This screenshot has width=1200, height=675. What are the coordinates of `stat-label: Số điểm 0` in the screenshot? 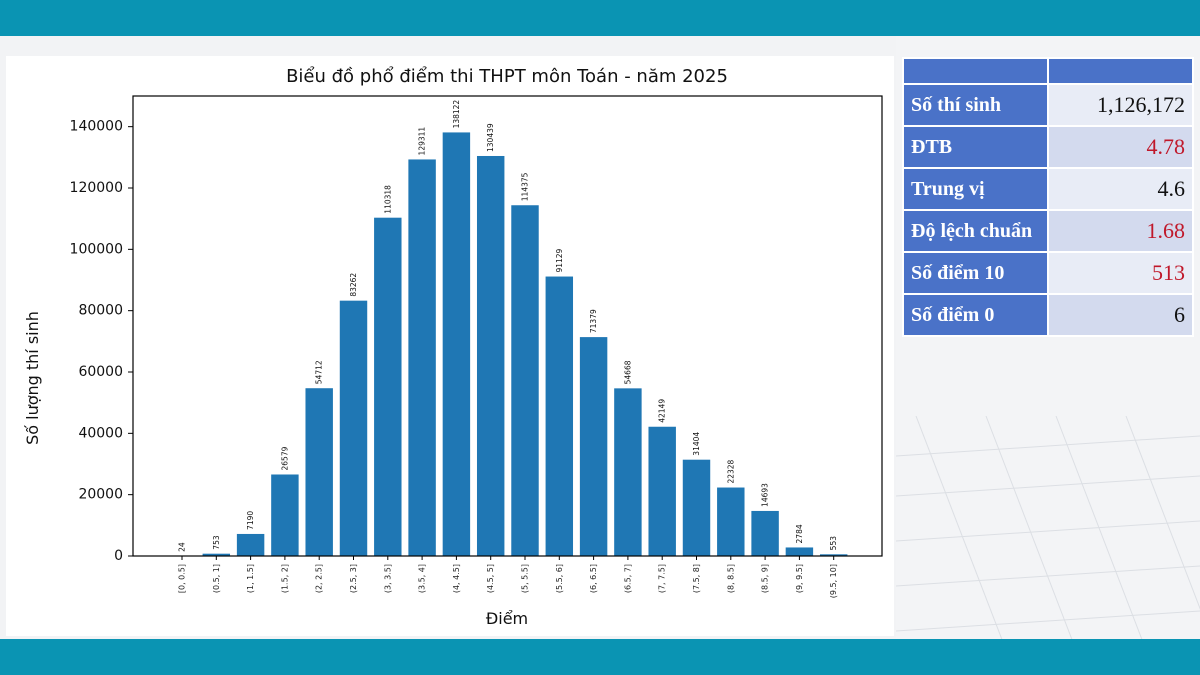 It's located at (975, 315).